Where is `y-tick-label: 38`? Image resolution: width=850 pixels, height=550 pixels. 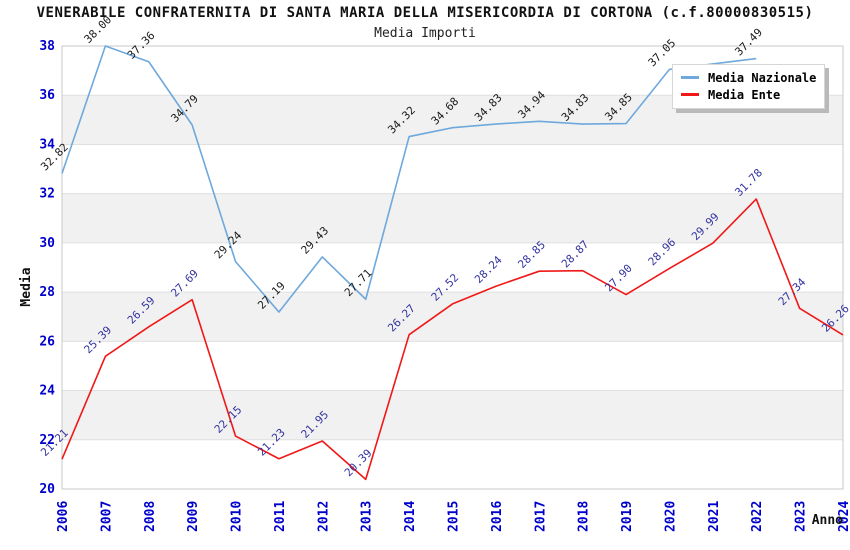 y-tick-label: 38 is located at coordinates (47, 46).